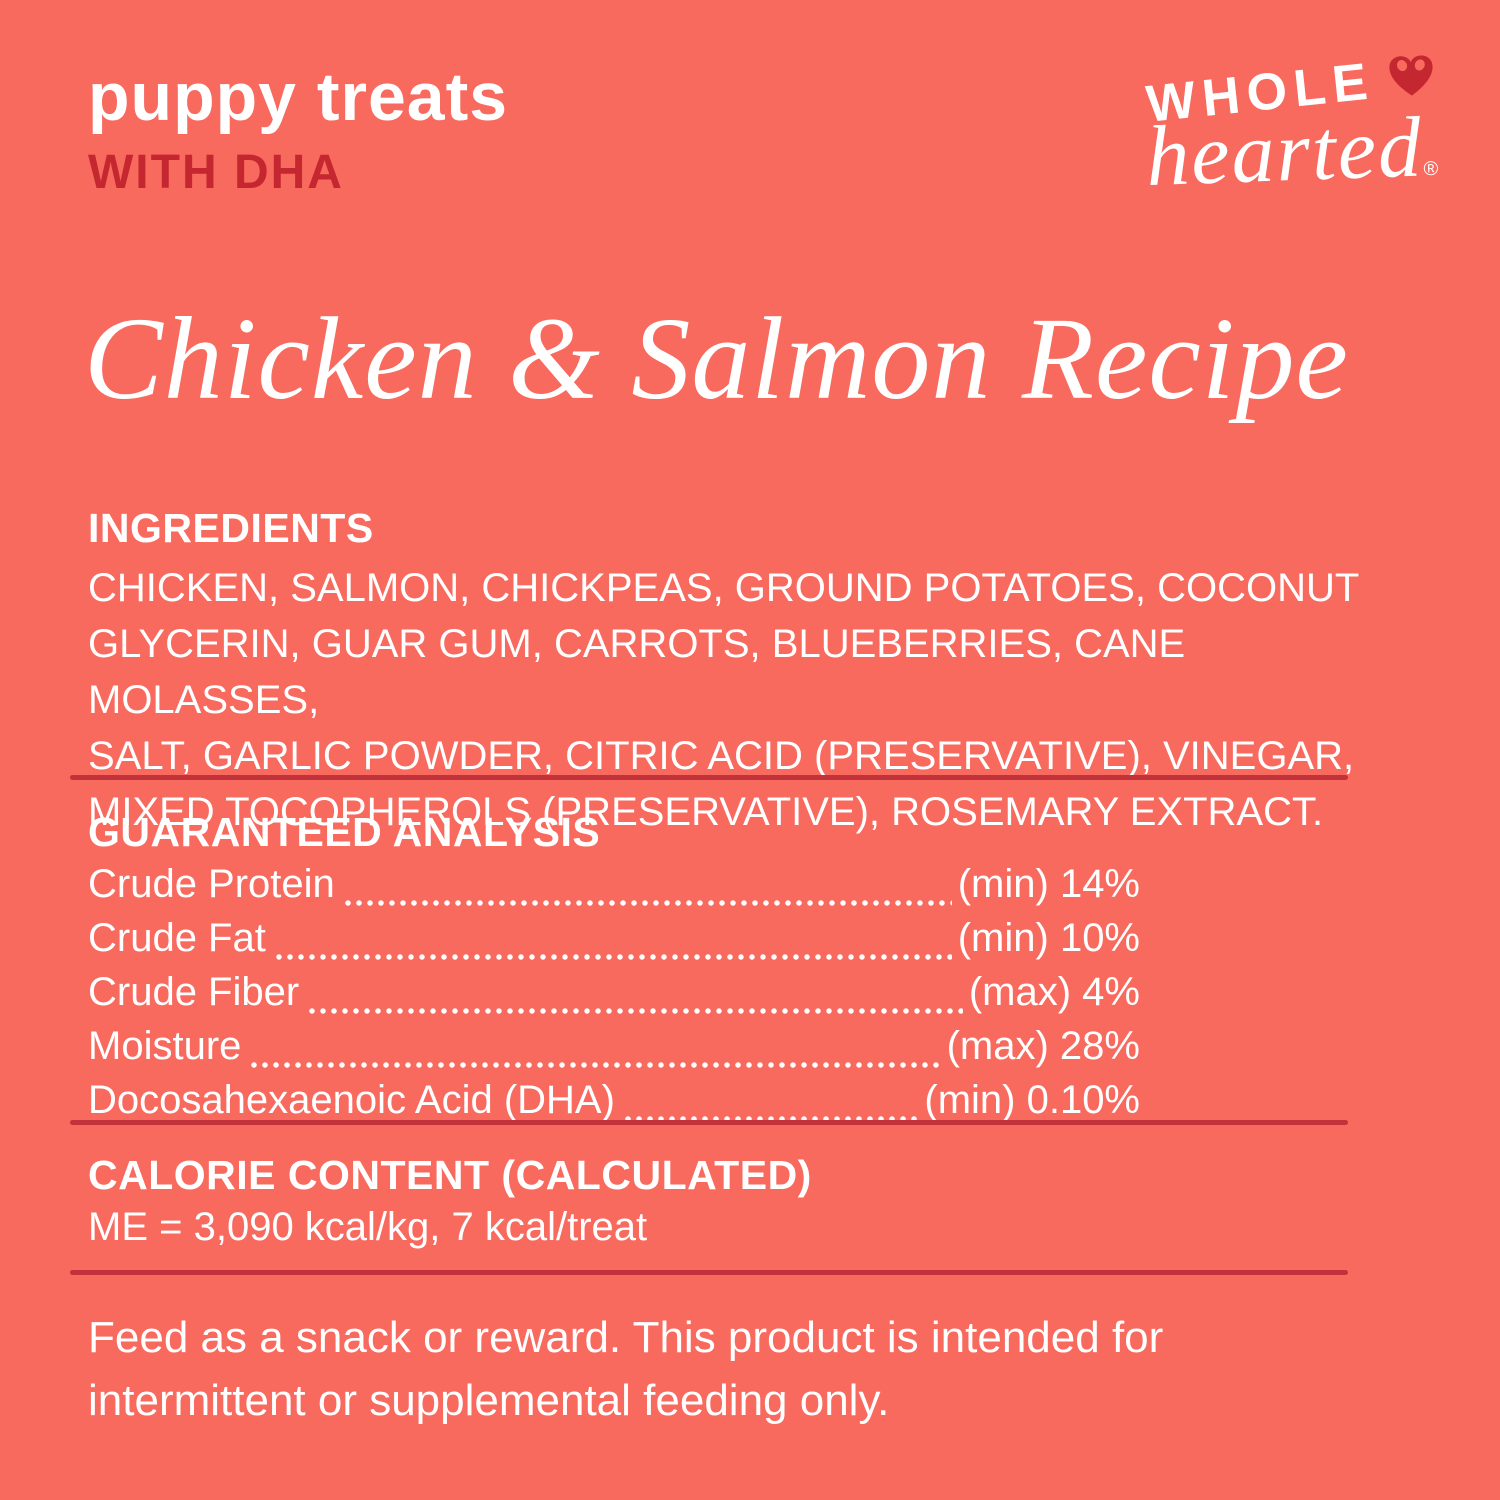 The height and width of the screenshot is (1500, 1500). Describe the element at coordinates (194, 992) in the screenshot. I see `analysis-label: Crude Fiber` at that location.